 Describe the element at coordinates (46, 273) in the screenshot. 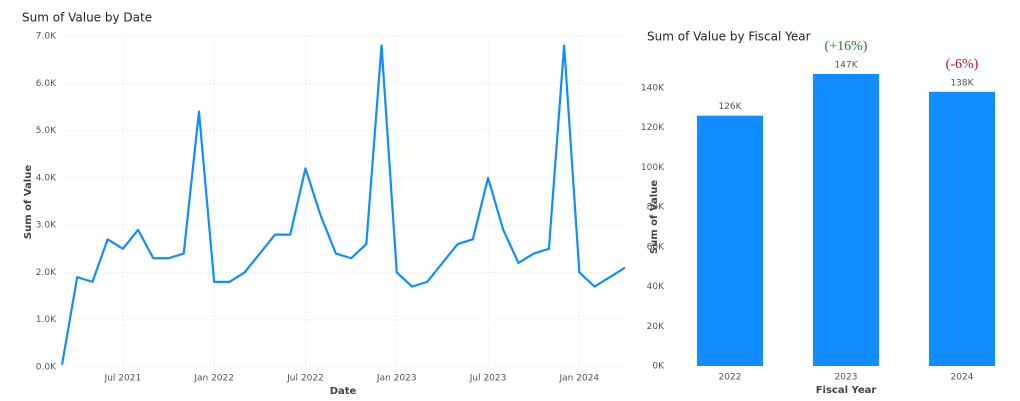

I see `y-tick-label: 2.0K` at that location.